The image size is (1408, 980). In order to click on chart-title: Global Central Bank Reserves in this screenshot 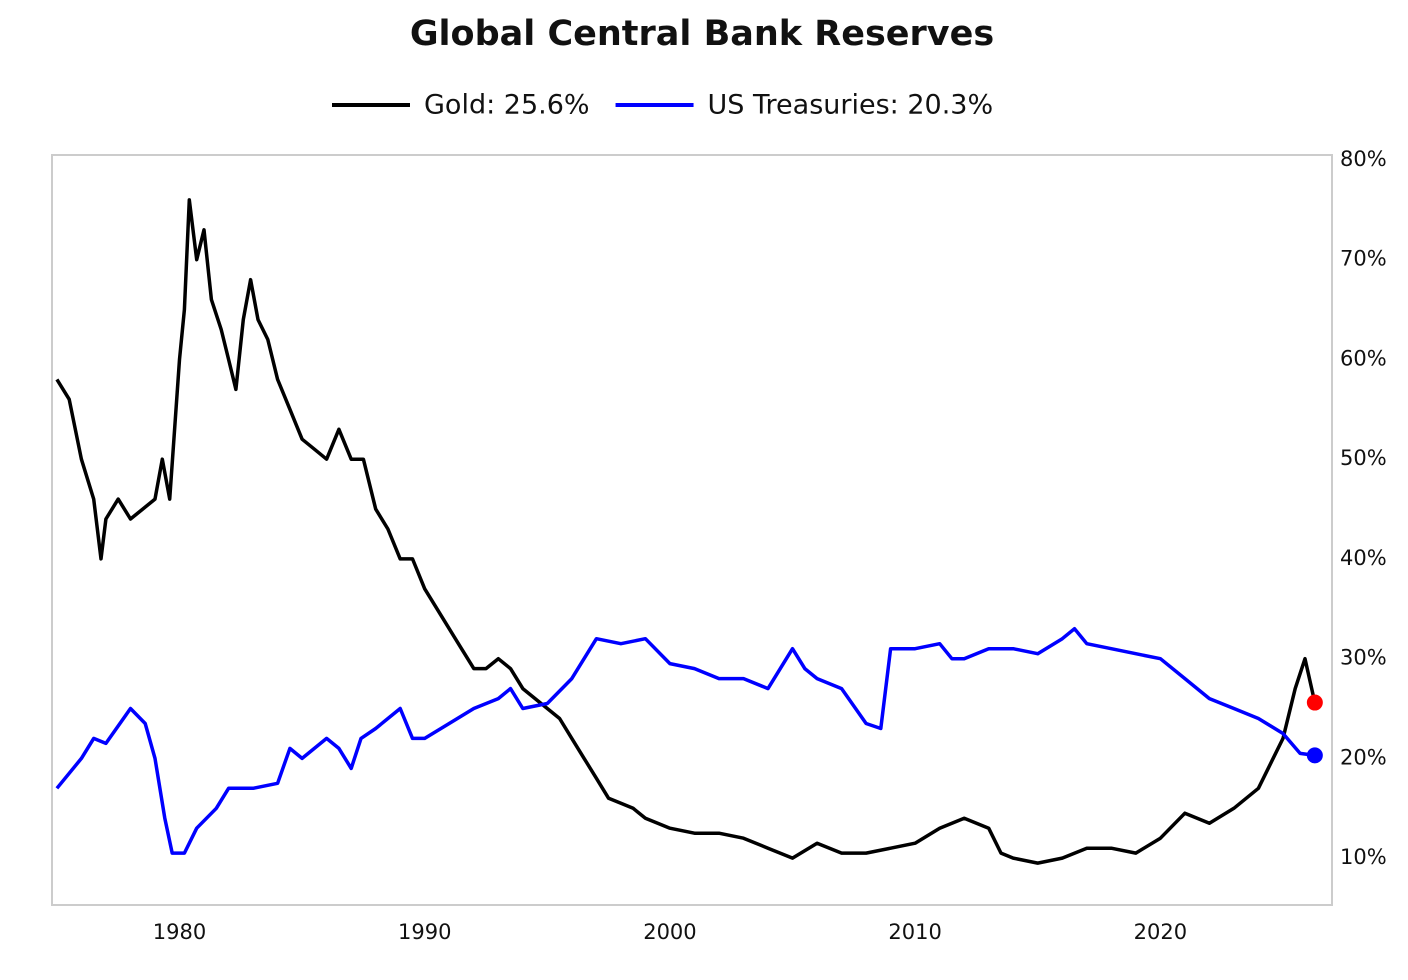, I will do `click(702, 34)`.